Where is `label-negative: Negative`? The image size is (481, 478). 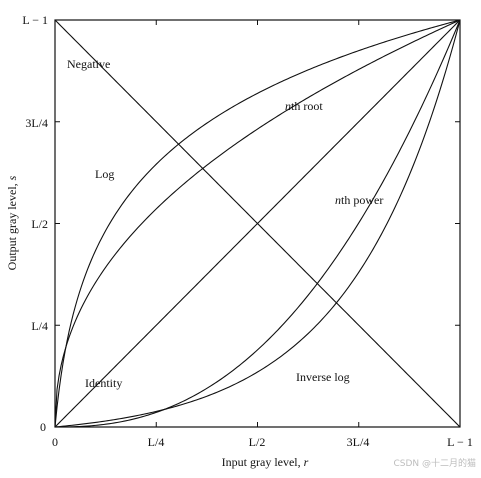
label-negative: Negative is located at coordinates (88, 64).